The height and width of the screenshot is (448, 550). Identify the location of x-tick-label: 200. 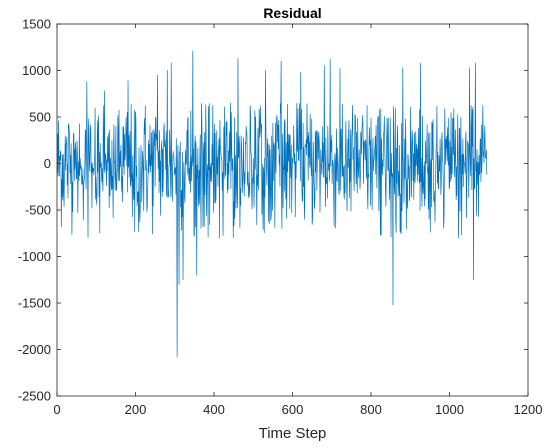
(136, 409).